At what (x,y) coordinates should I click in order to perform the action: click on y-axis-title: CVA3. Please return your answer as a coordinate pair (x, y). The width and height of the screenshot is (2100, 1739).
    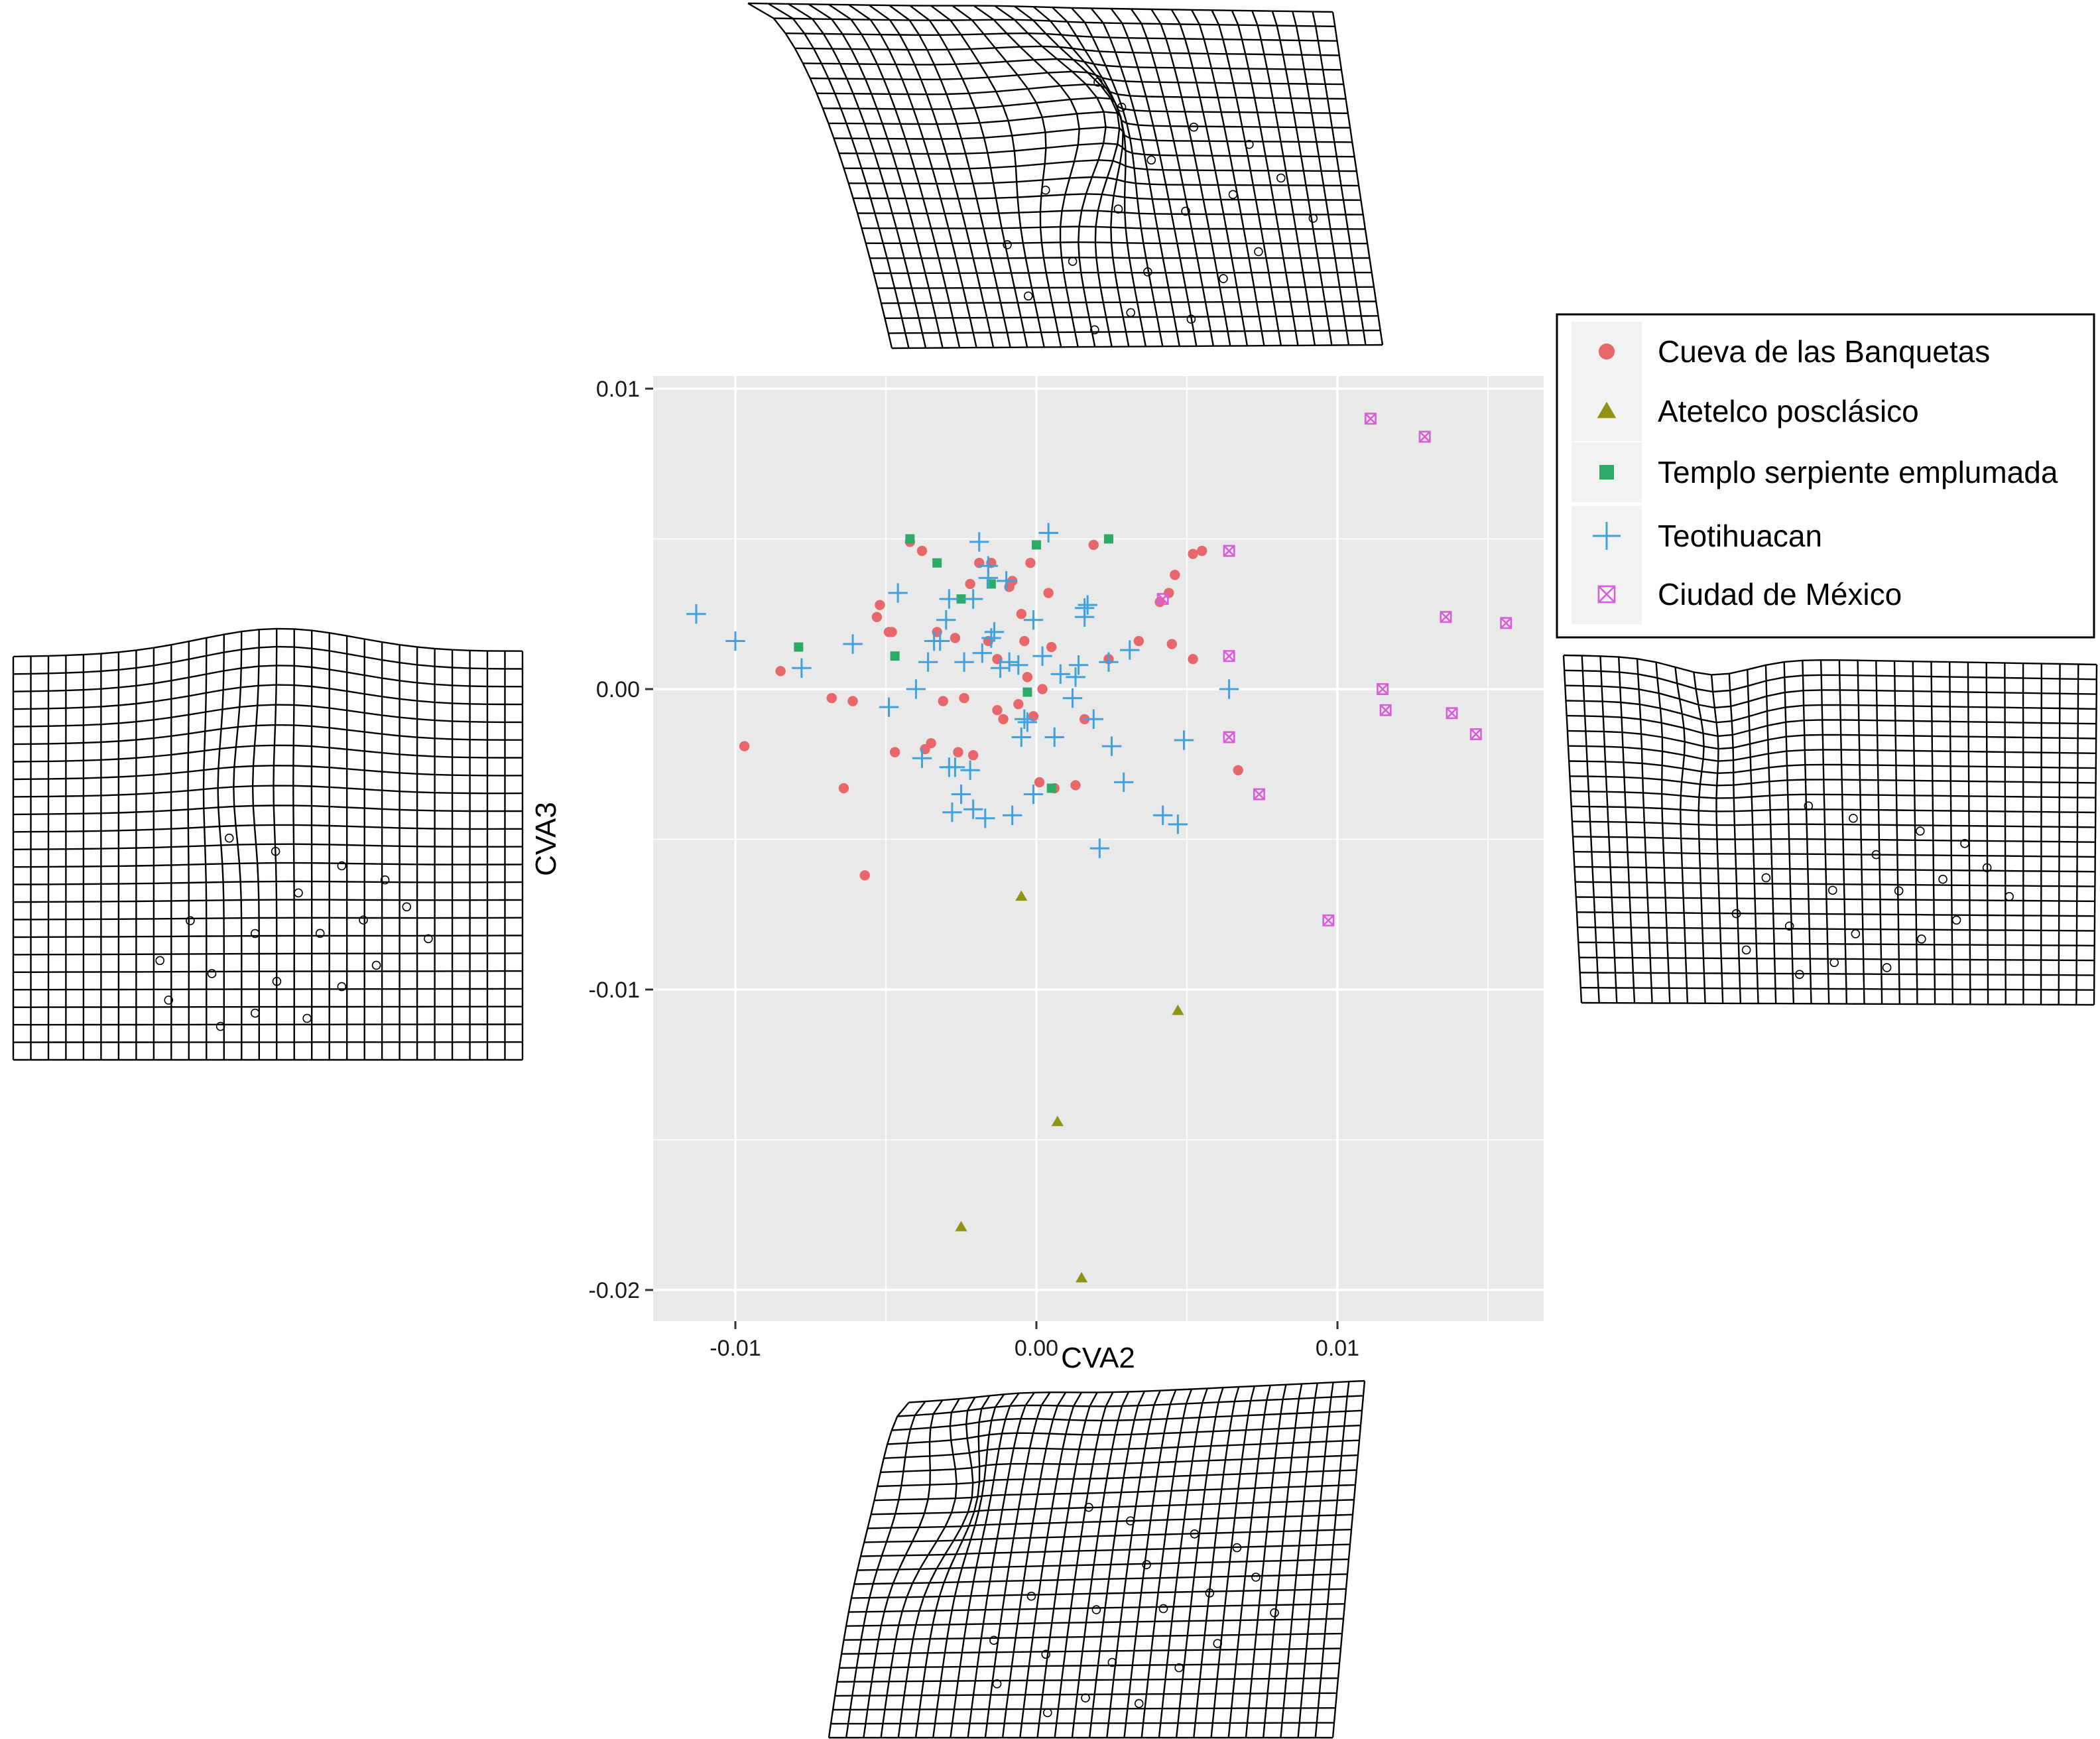
    Looking at the image, I should click on (546, 839).